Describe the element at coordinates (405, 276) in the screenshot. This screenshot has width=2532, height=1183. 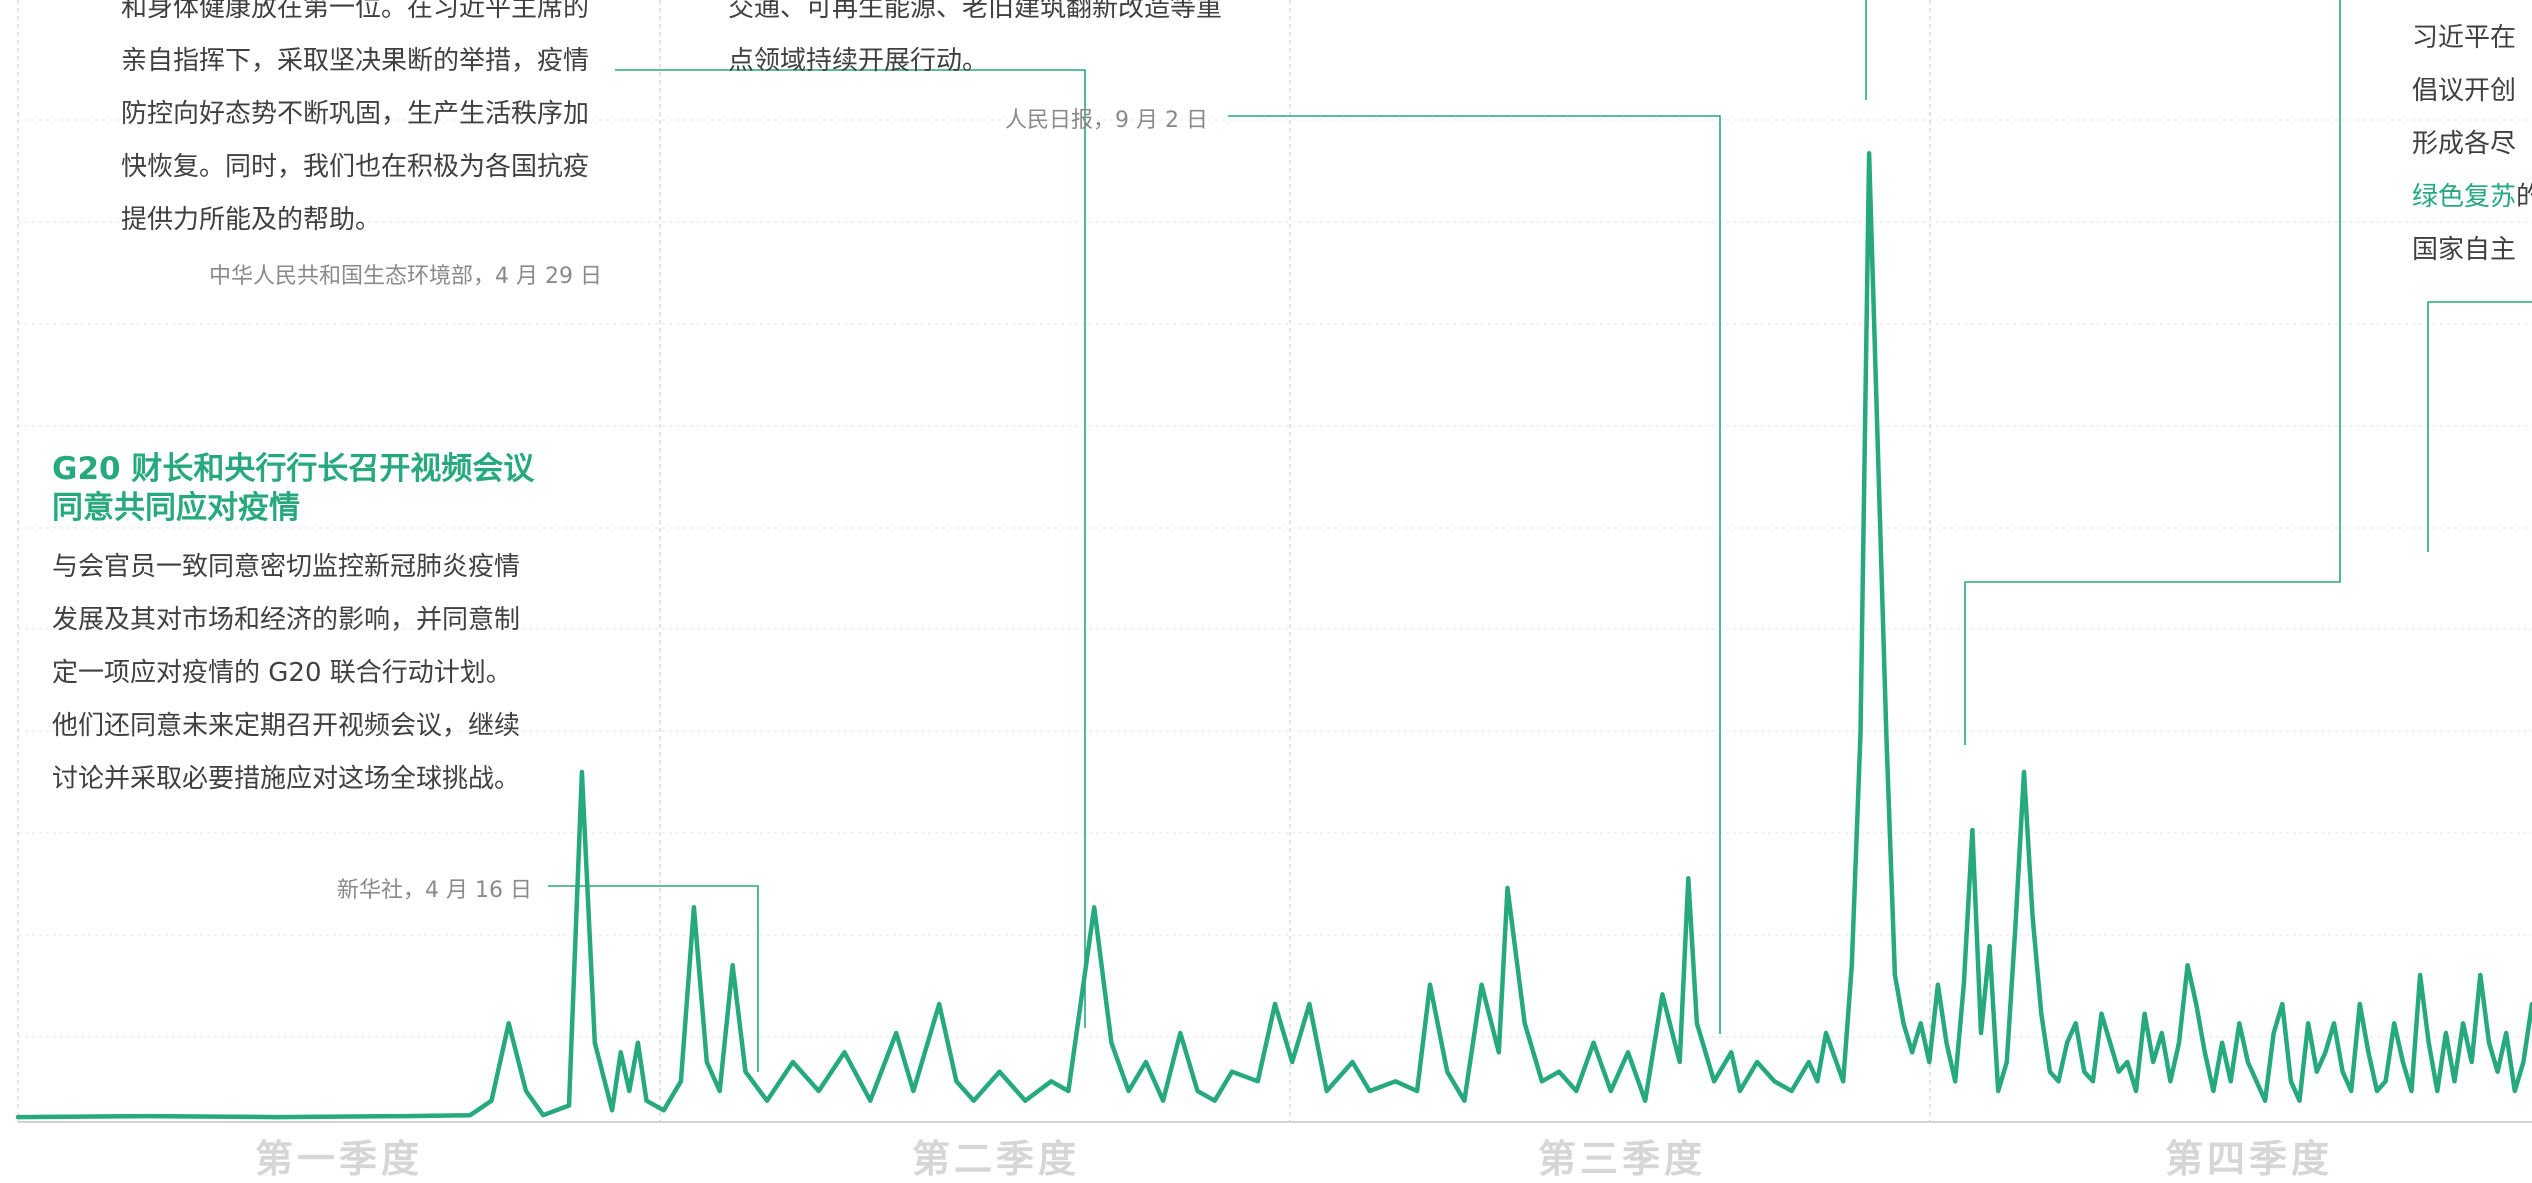
I see `annotation-eco-ministry-source: 中华人民共和国生态环境部，4 月 29 日` at that location.